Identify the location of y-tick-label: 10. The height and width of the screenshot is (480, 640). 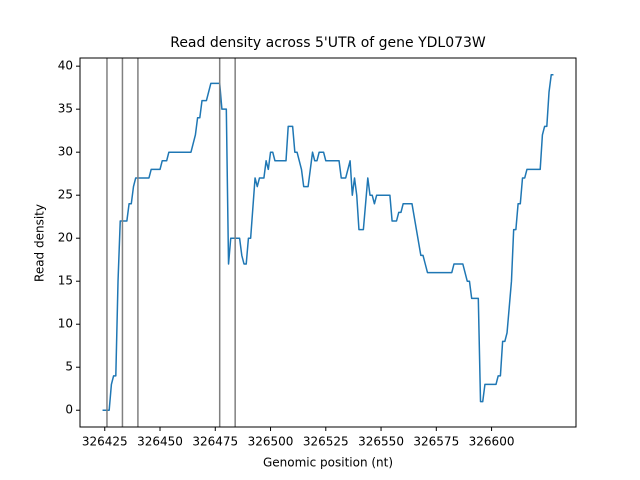
(65, 324).